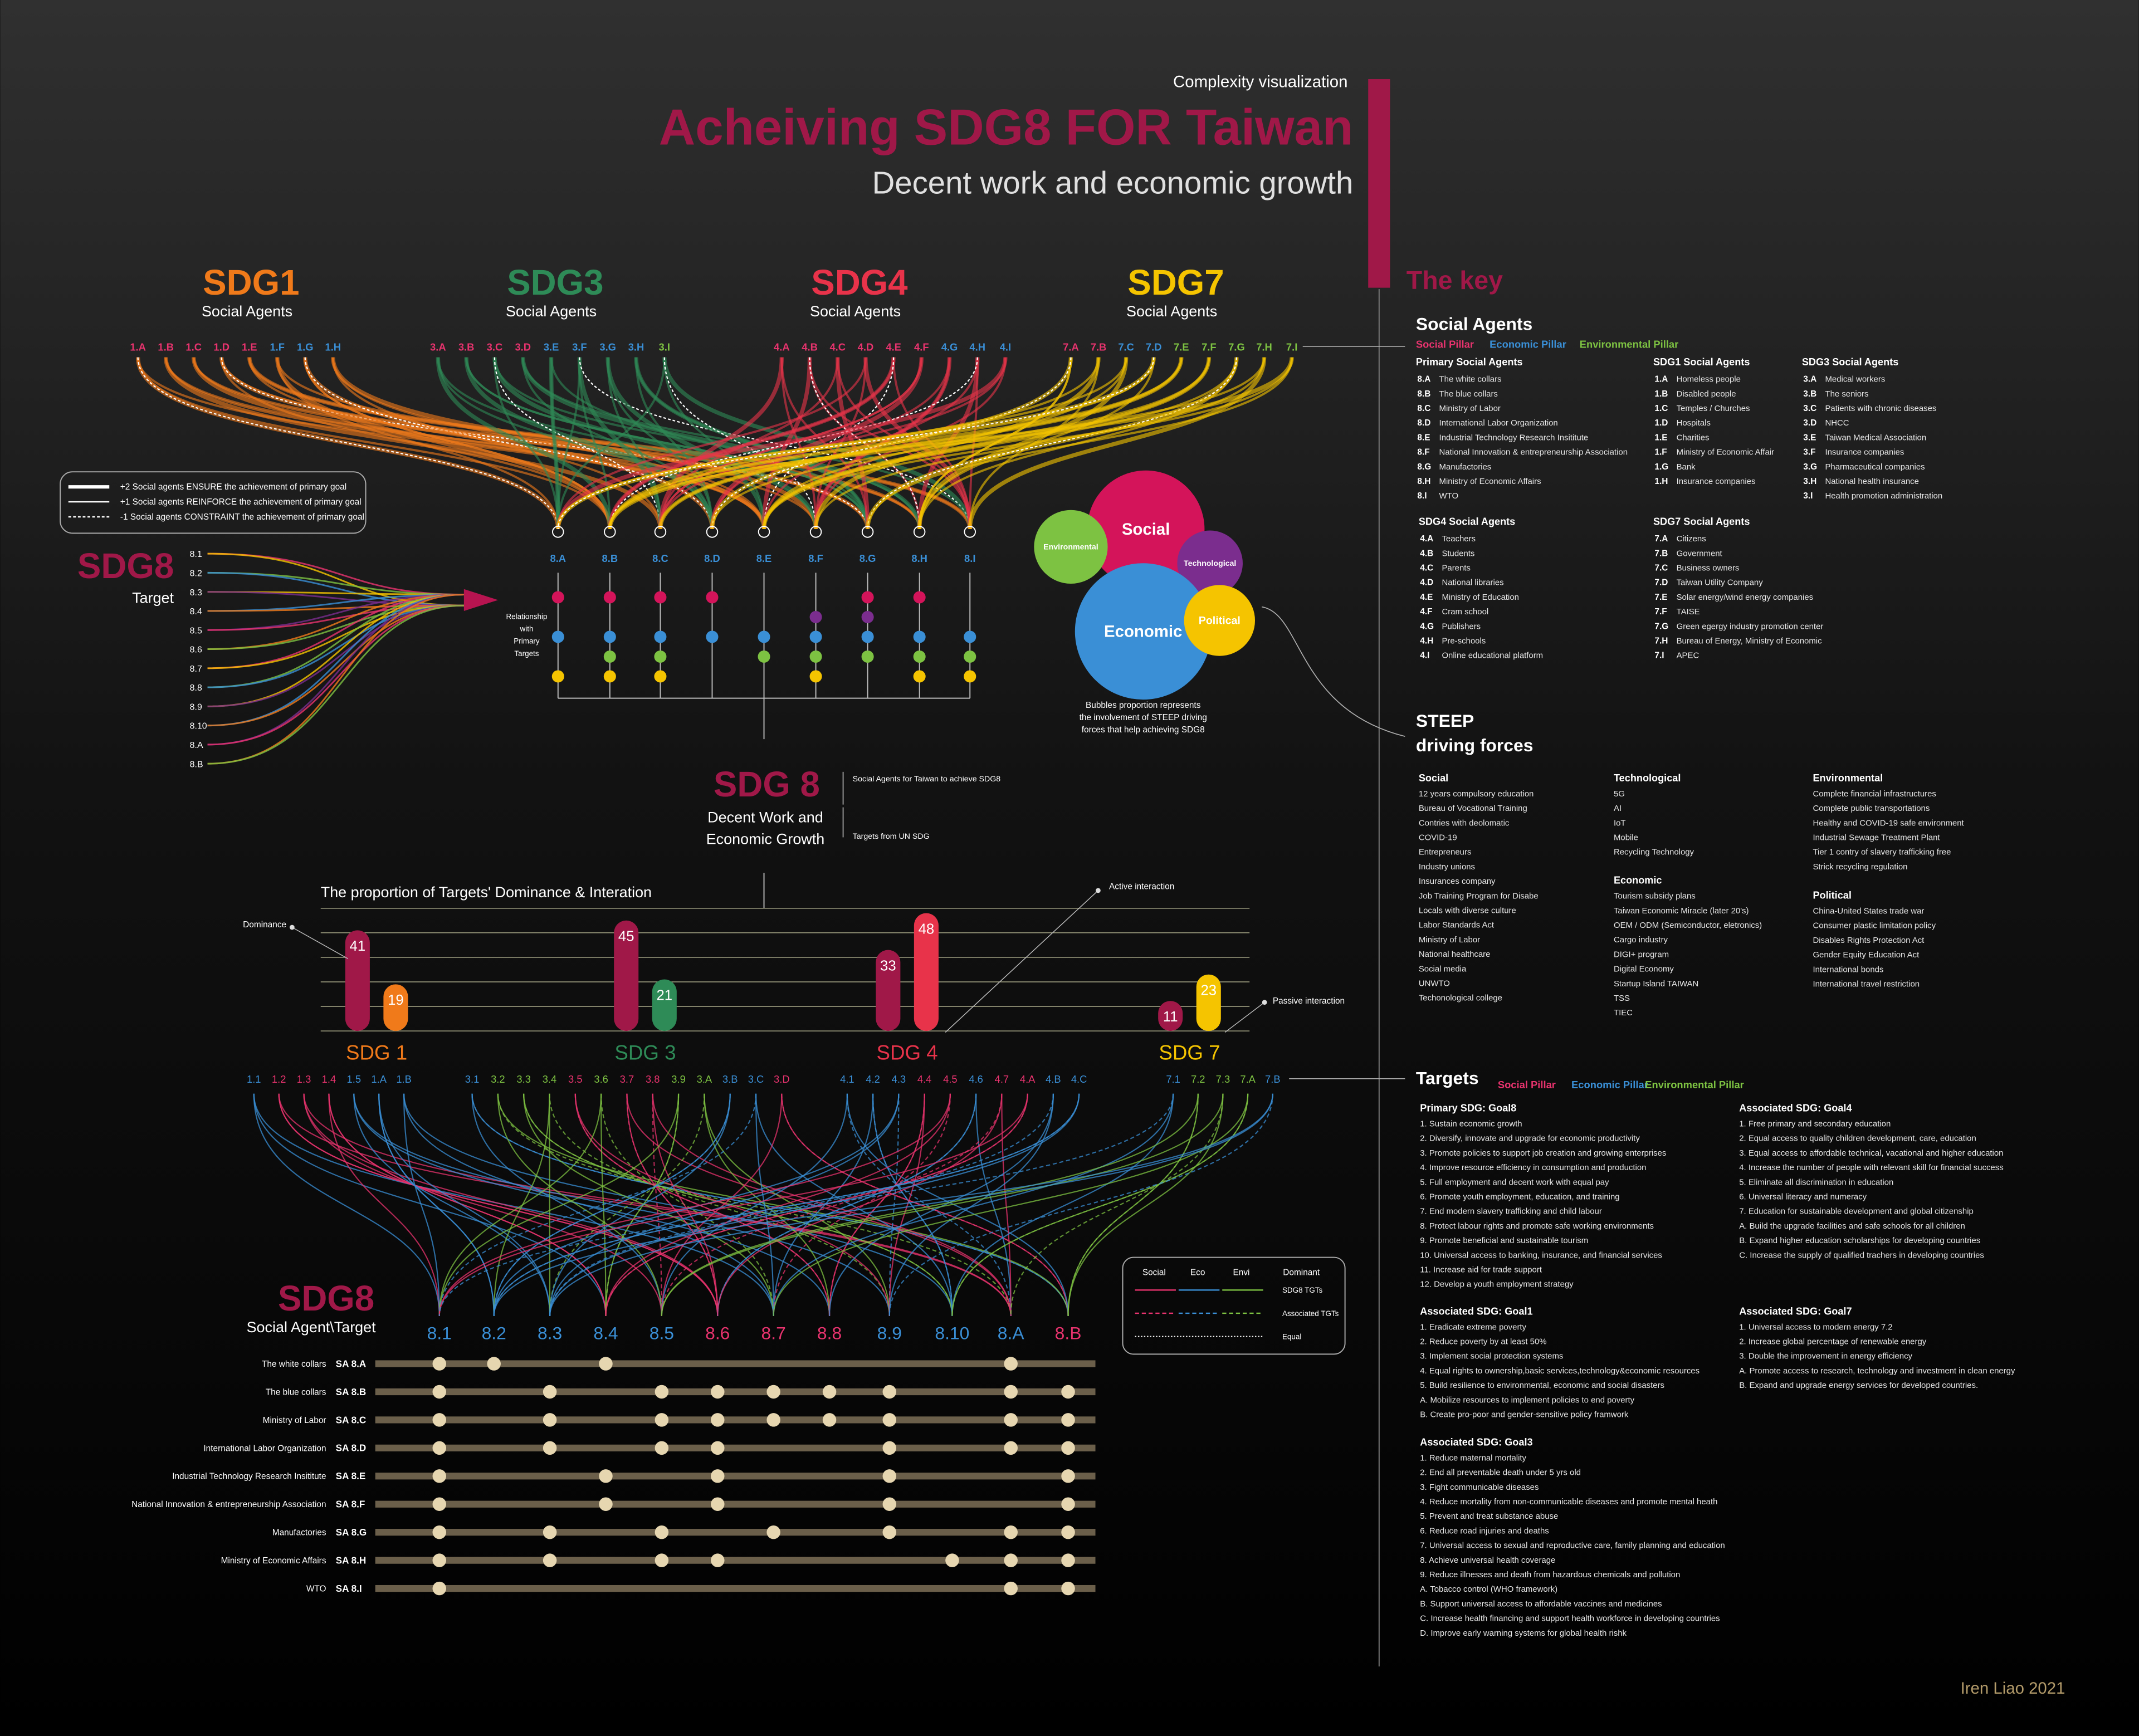  Describe the element at coordinates (607, 347) in the screenshot. I see `agent-code: 3.G` at that location.